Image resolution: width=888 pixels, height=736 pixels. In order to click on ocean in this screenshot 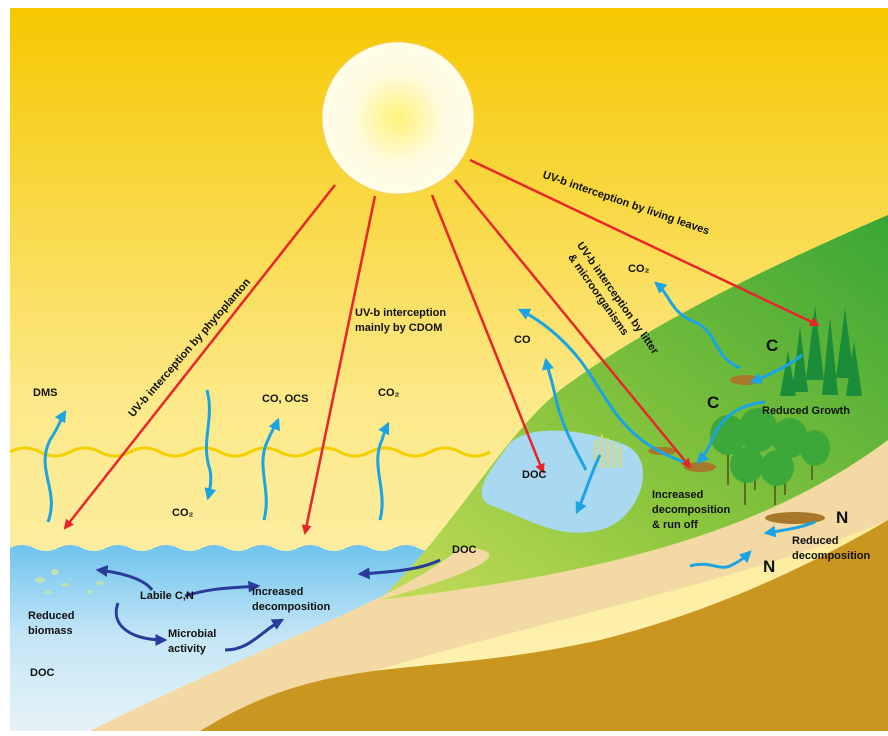, I will do `click(235, 638)`.